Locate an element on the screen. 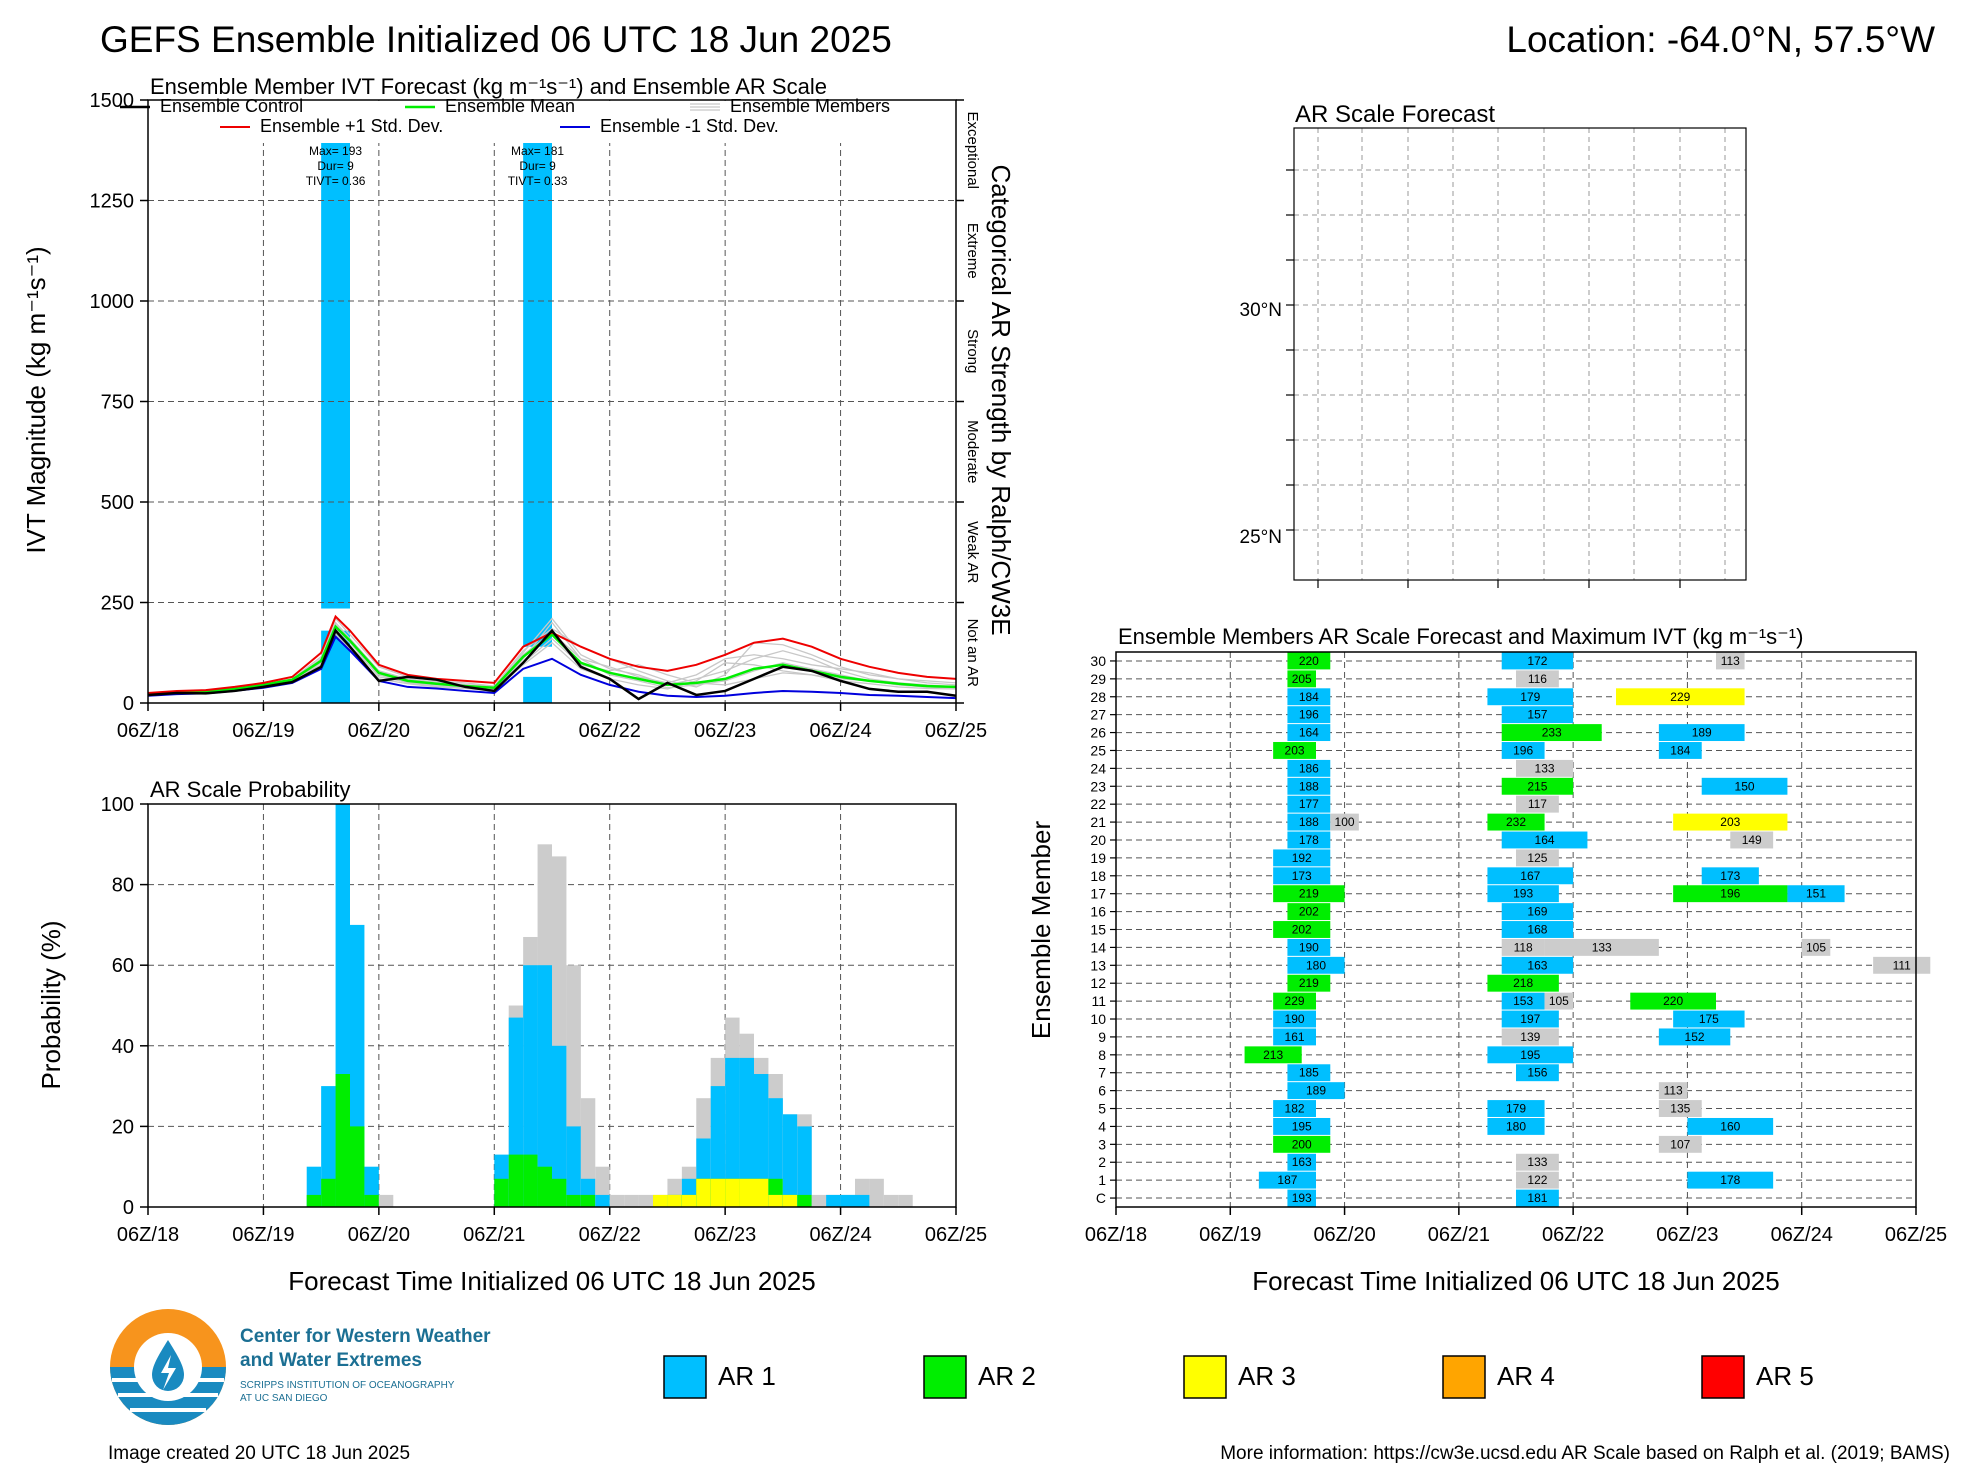 This screenshot has height=1480, width=1967. mem-cell-value-12-1: 218 is located at coordinates (1523, 983).